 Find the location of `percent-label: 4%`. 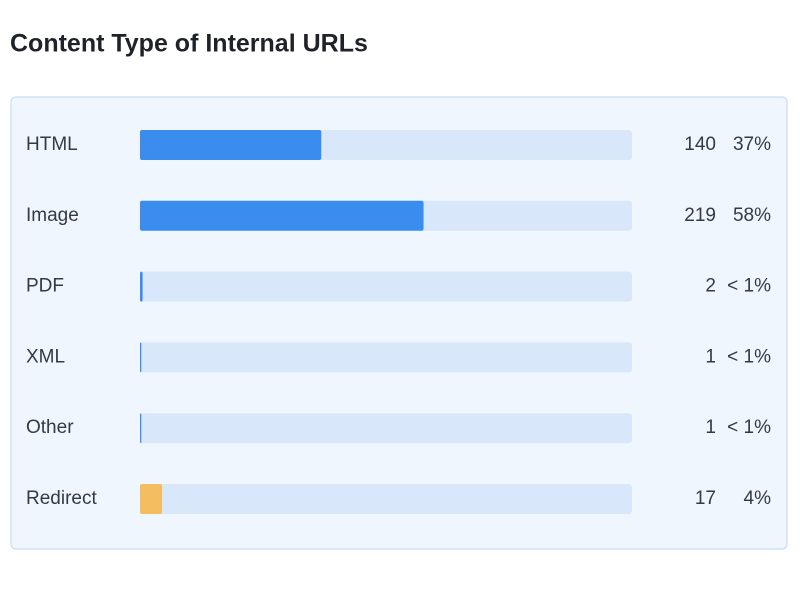

percent-label: 4% is located at coordinates (758, 498).